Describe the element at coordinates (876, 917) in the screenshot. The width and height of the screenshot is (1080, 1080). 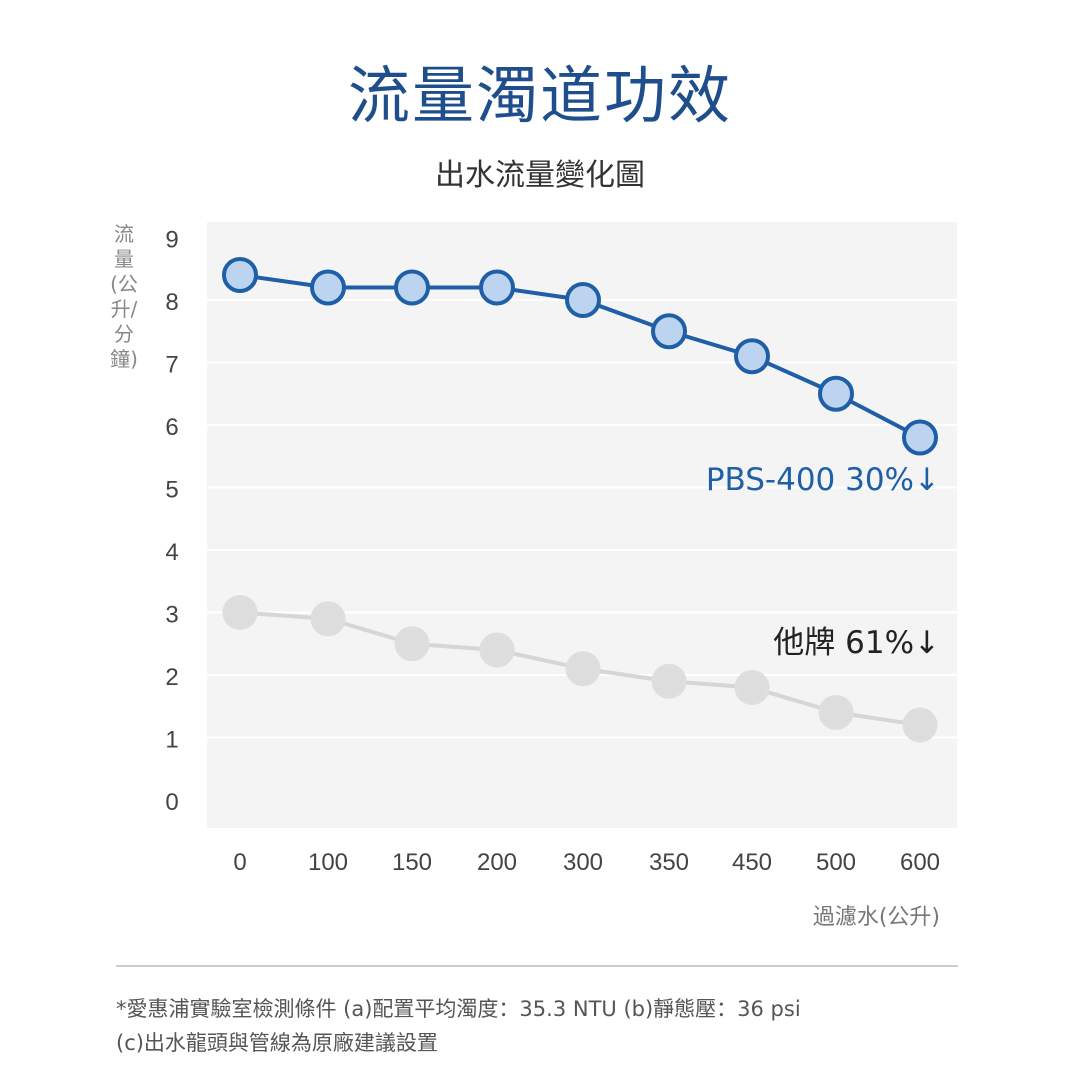
I see `x-axis-label: 過濾水(公升)` at that location.